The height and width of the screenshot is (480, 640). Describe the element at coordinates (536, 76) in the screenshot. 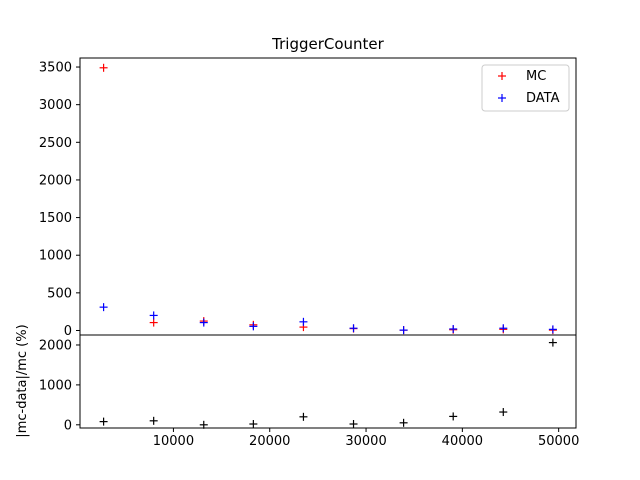

I see `legend-label-mc: MC` at that location.